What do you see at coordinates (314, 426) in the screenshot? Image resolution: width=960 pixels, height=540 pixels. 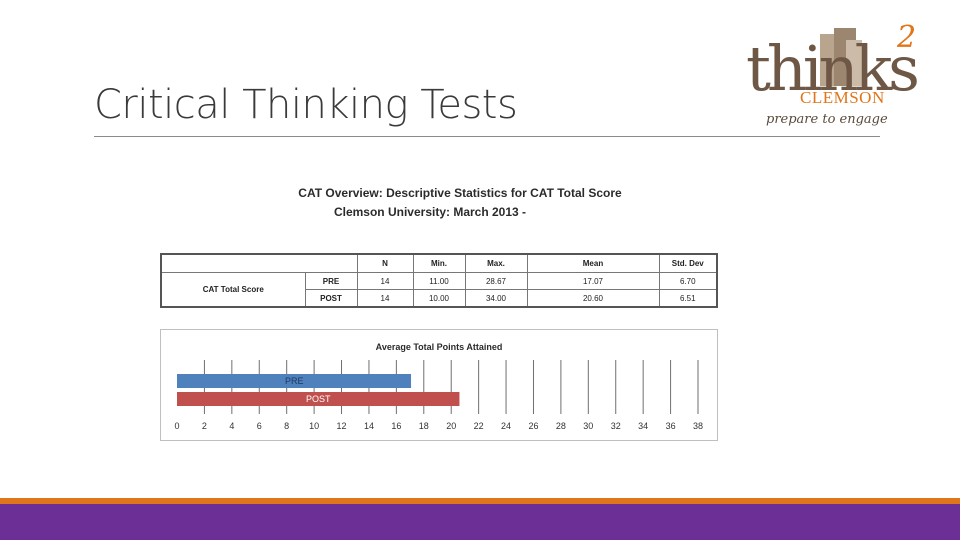 I see `x-tick-label: 10` at bounding box center [314, 426].